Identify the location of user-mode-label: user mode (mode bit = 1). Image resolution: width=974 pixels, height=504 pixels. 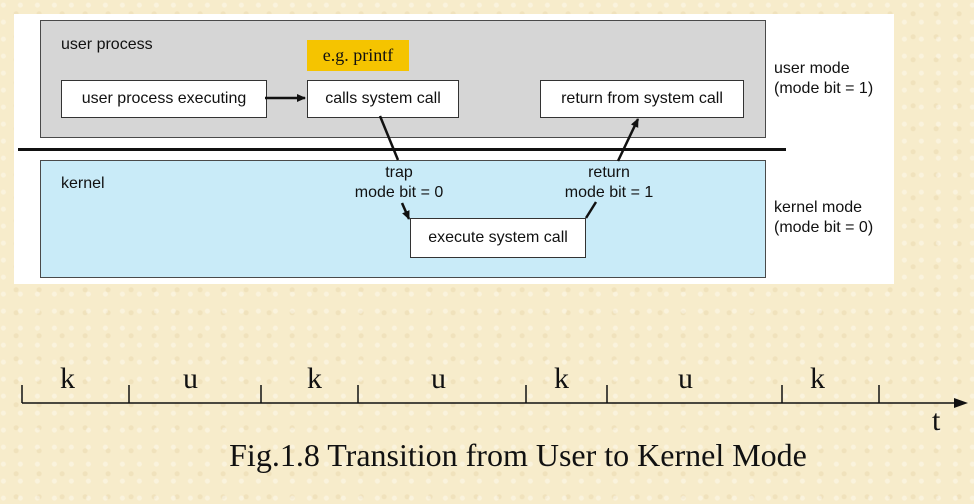
(823, 79).